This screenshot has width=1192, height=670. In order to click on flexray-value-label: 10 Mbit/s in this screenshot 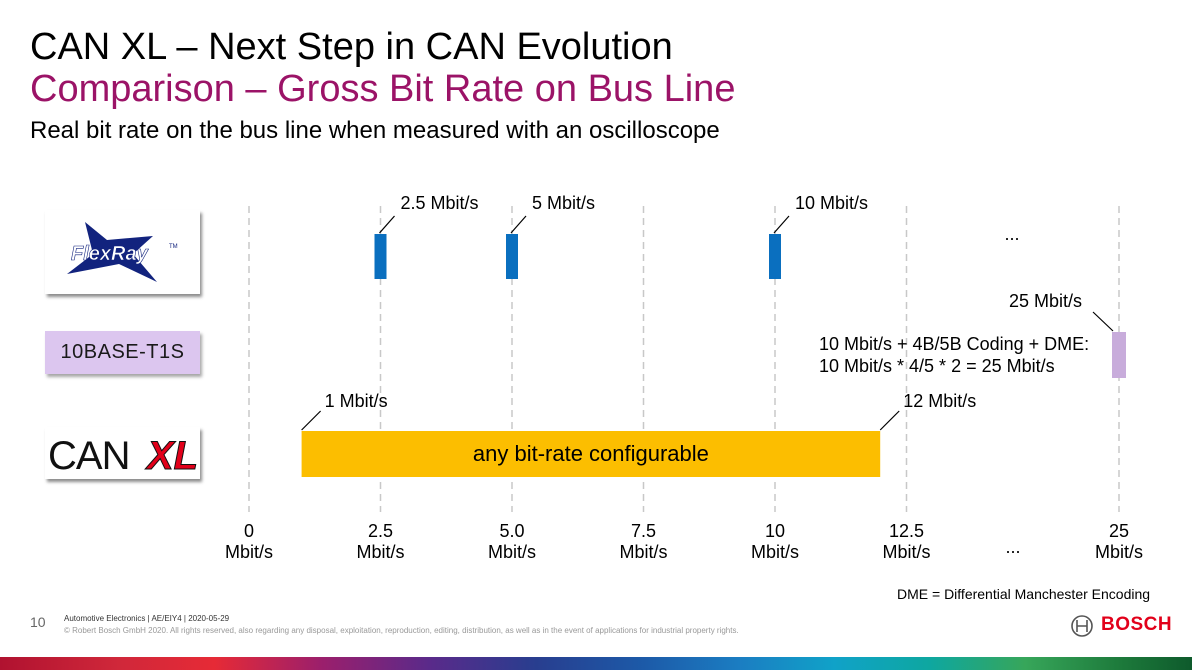, I will do `click(831, 203)`.